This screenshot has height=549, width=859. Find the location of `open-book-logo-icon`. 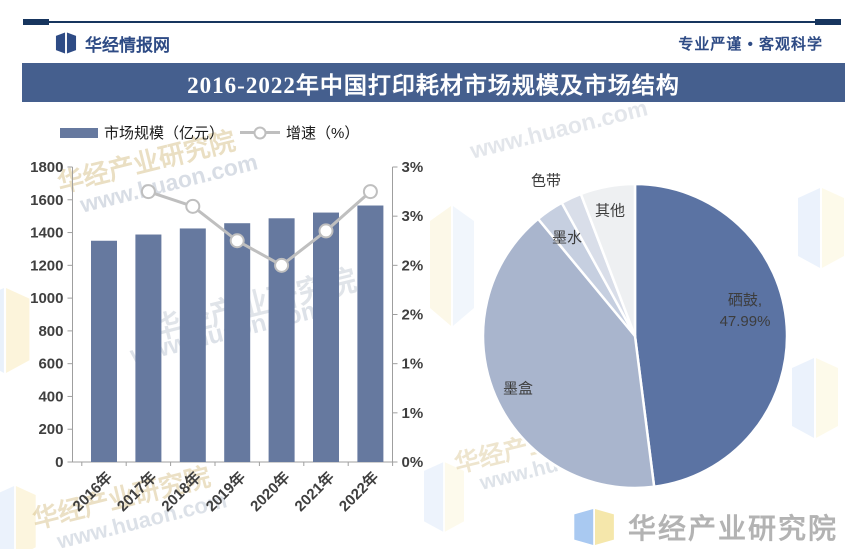

open-book-logo-icon is located at coordinates (66, 43).